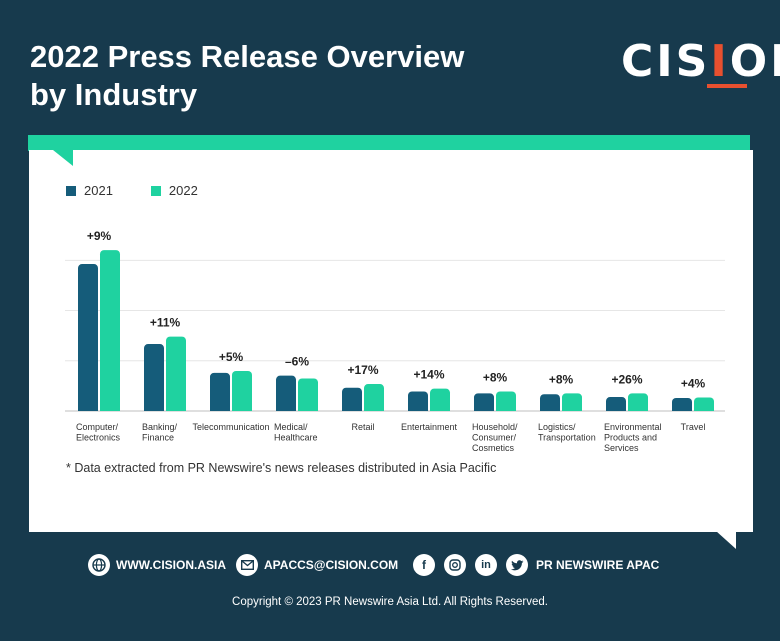 The width and height of the screenshot is (780, 641). What do you see at coordinates (567, 438) in the screenshot?
I see `category-label-line: Transportation` at bounding box center [567, 438].